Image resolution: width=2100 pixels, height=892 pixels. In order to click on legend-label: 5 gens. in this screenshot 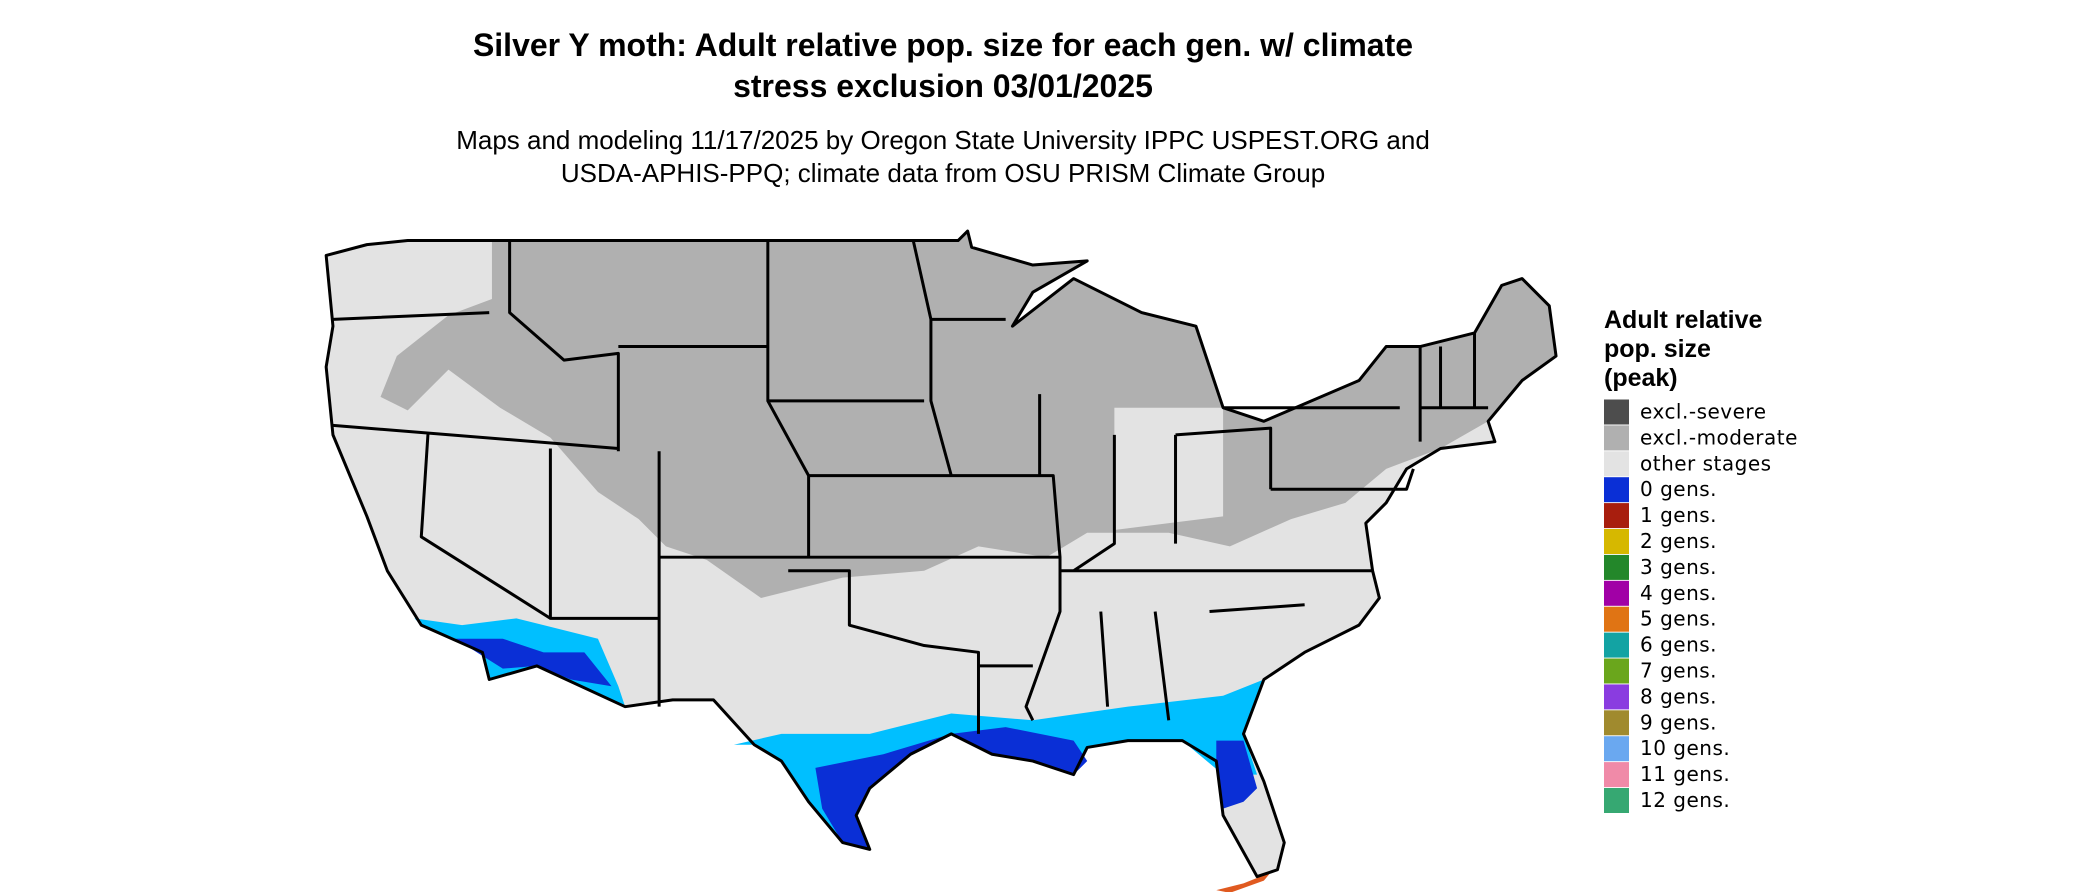, I will do `click(1678, 619)`.